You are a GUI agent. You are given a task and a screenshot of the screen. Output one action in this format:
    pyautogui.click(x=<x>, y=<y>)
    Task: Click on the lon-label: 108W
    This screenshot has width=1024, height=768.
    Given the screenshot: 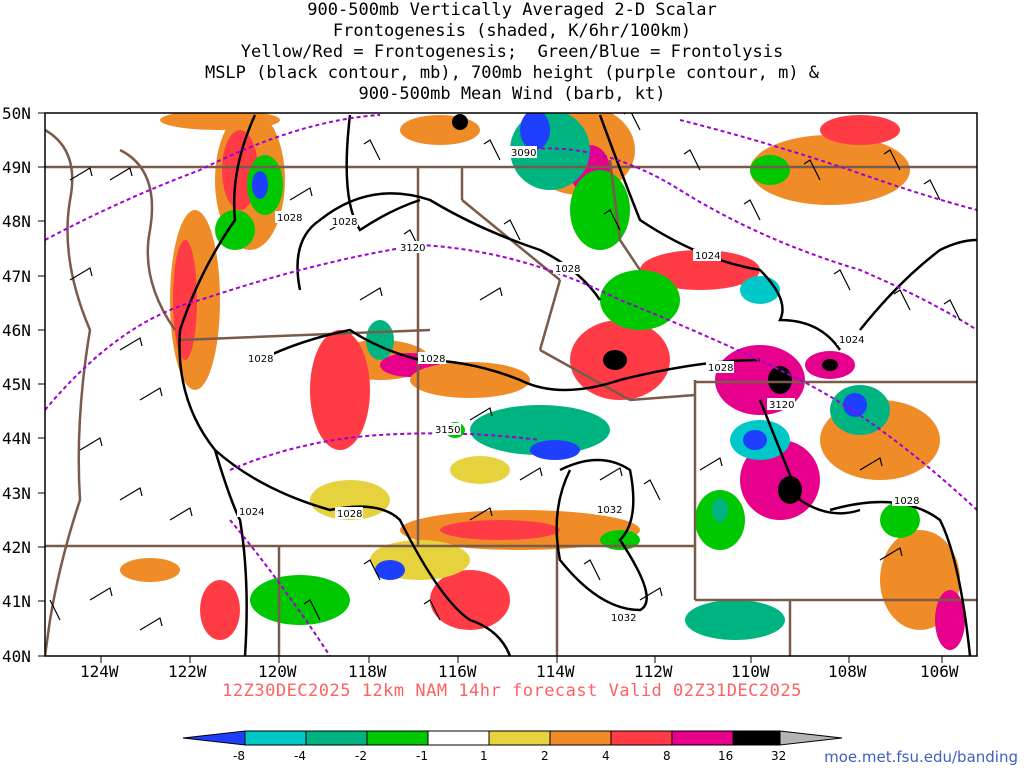 What is the action you would take?
    pyautogui.click(x=847, y=671)
    